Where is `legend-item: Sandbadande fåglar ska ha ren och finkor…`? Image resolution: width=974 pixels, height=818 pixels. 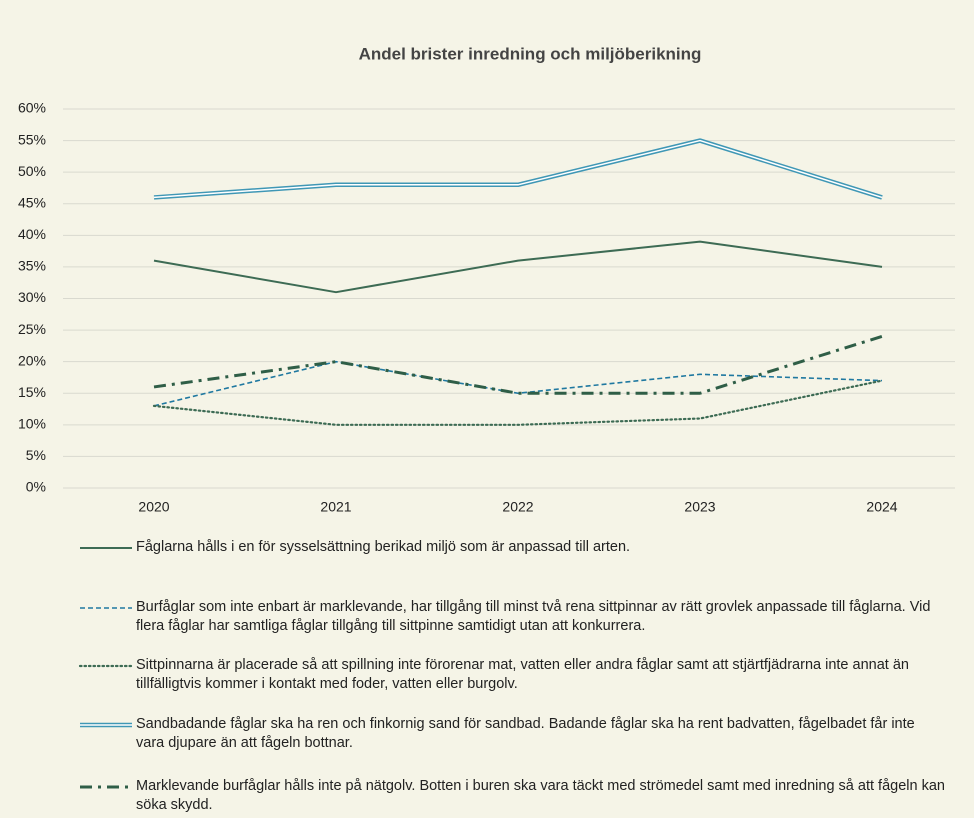 legend-item: Sandbadande fåglar ska ha ren och finkor… is located at coordinates (518, 734).